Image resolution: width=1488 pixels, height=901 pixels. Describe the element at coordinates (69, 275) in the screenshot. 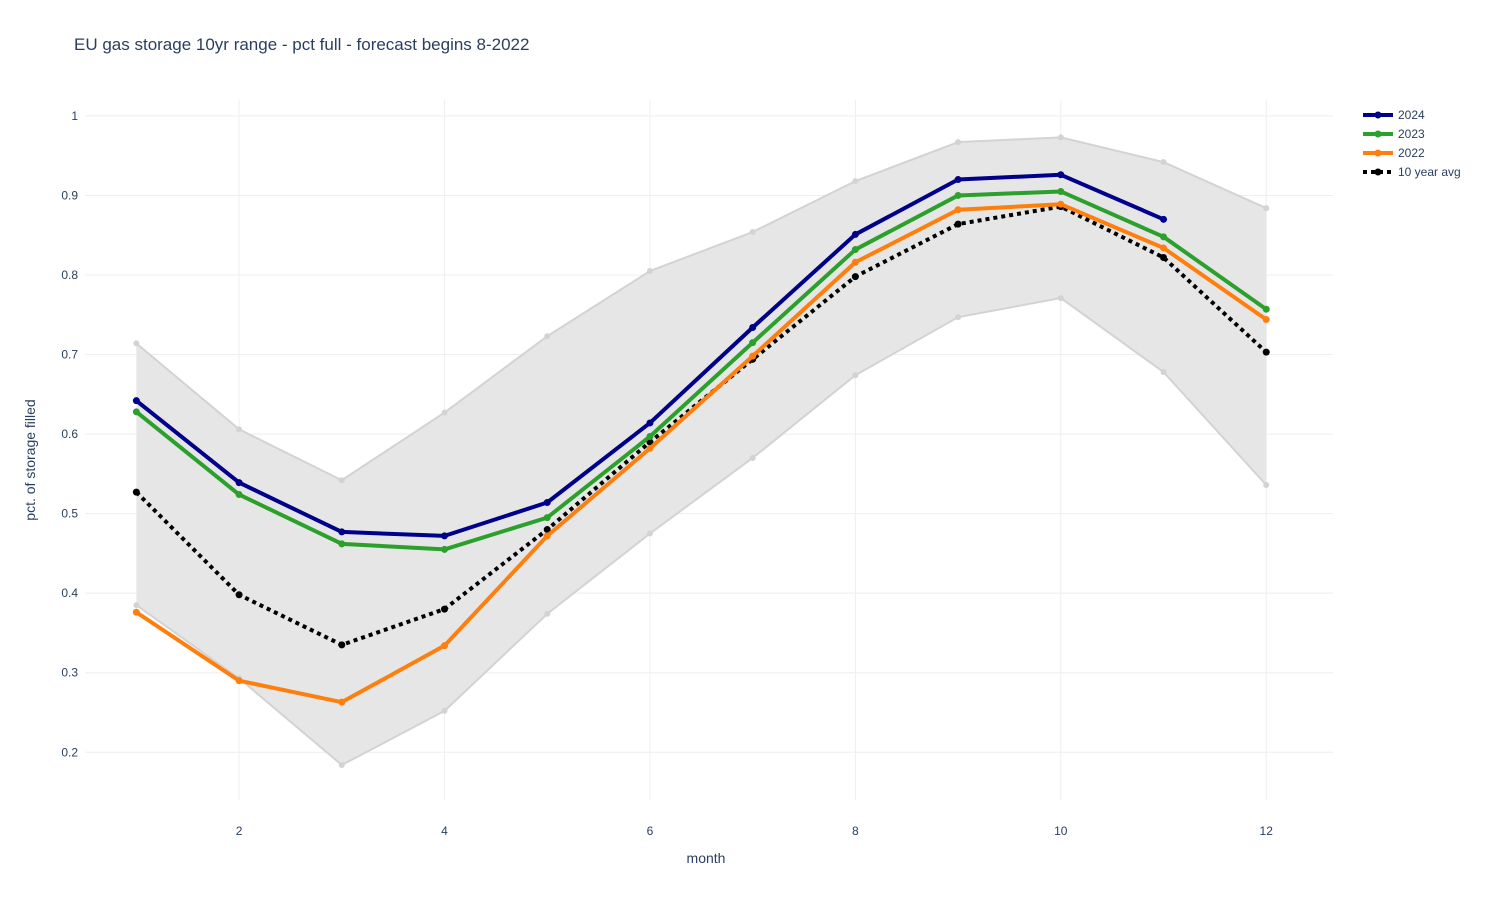

I see `y-tick-label: 0.8` at that location.